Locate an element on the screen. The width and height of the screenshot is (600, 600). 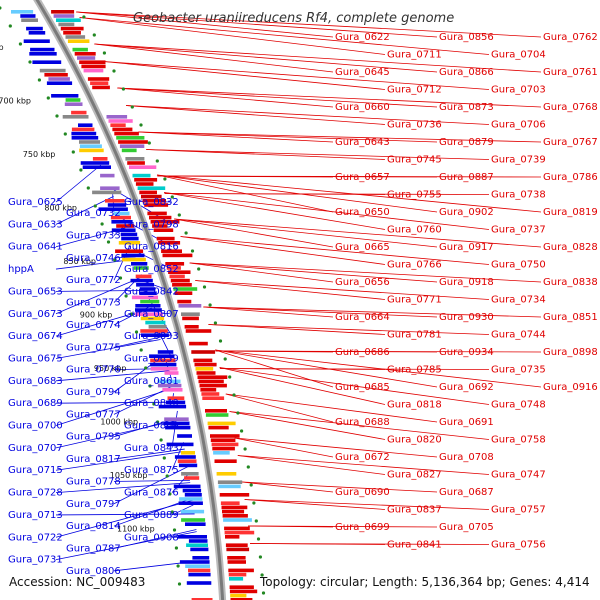
gene-label: Gura_0767 is located at coordinates (570, 142).